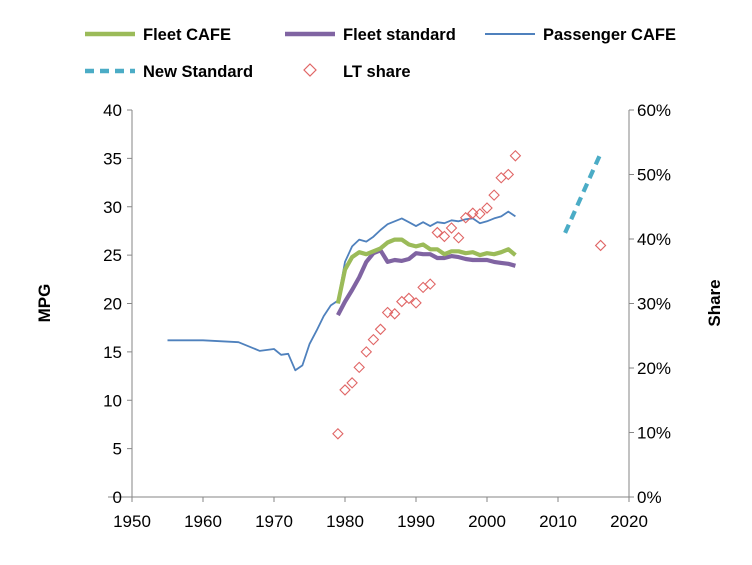  I want to click on y2-ticks: 0% 10% 20% 30% 40% 50% 60%, so click(650, 304).